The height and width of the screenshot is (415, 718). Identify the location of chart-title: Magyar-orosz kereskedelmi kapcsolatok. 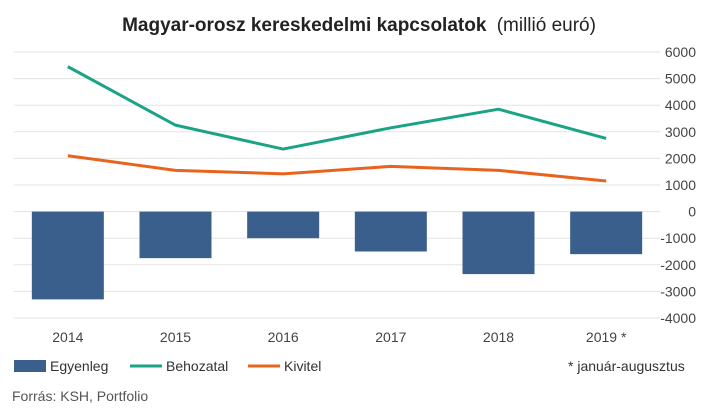
(304, 25).